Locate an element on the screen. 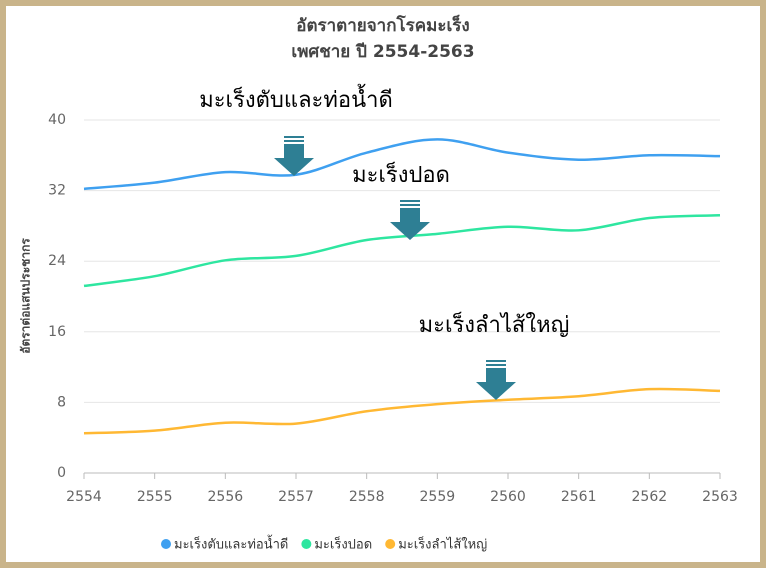  y-tick-label: 0 is located at coordinates (61, 473).